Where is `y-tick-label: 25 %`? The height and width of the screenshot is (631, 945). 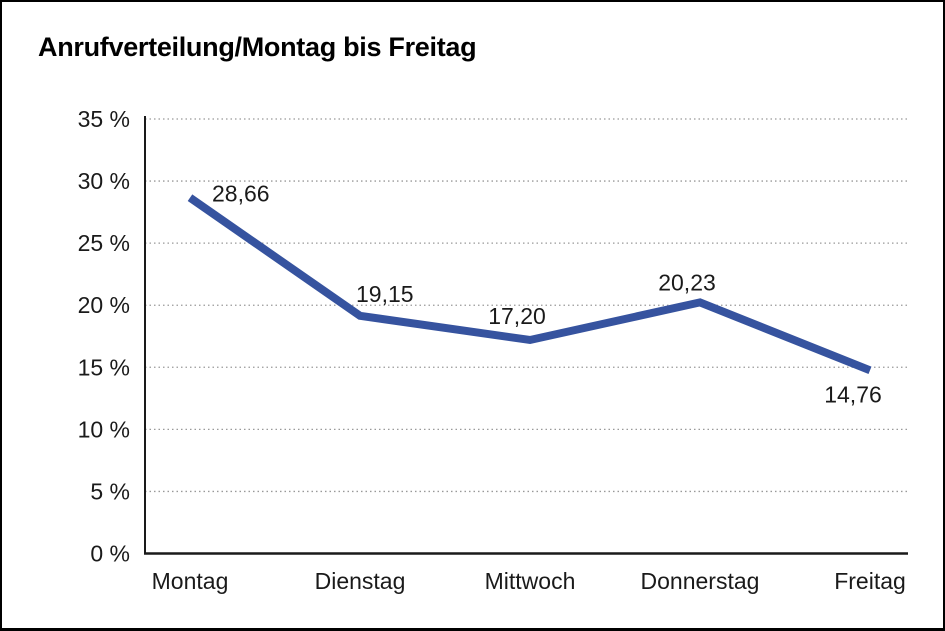 y-tick-label: 25 % is located at coordinates (104, 243).